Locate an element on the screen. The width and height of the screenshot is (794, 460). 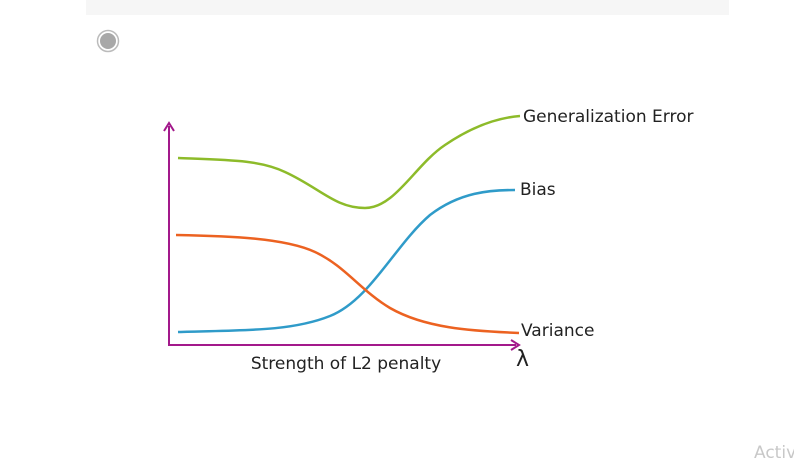
bias-curve is located at coordinates (346, 261).